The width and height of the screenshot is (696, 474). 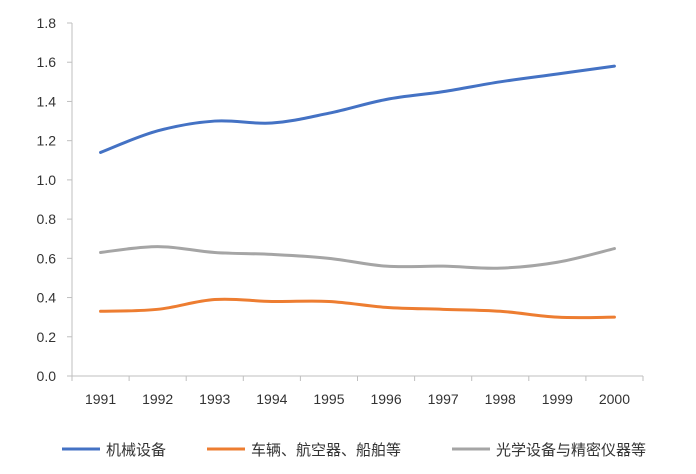 I want to click on x-tick-label: 1998, so click(x=500, y=399).